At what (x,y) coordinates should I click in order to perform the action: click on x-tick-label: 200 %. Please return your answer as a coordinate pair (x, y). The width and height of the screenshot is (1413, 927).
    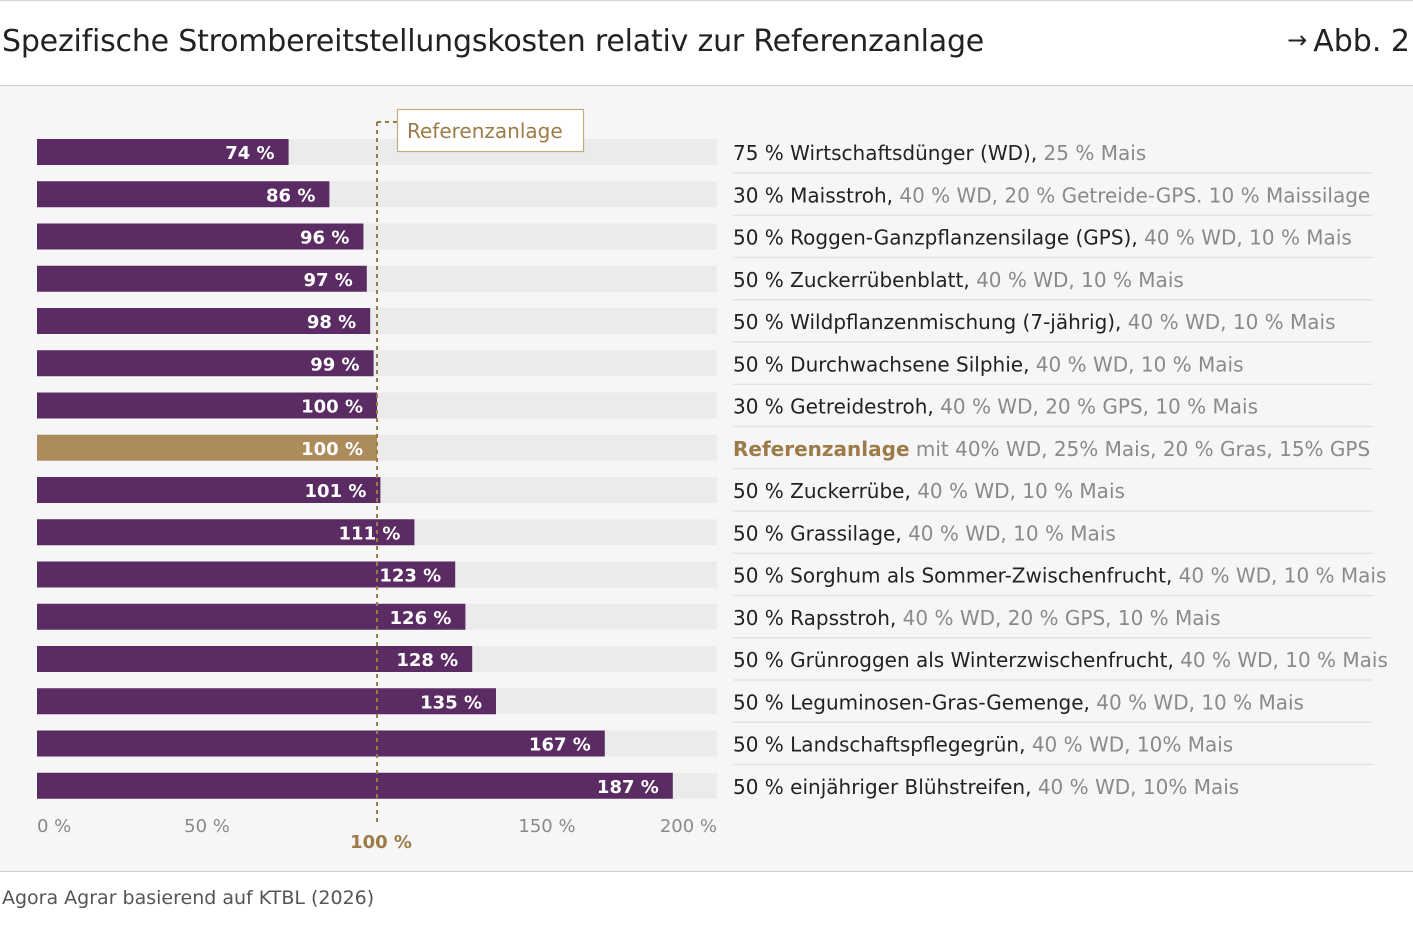
    Looking at the image, I should click on (688, 826).